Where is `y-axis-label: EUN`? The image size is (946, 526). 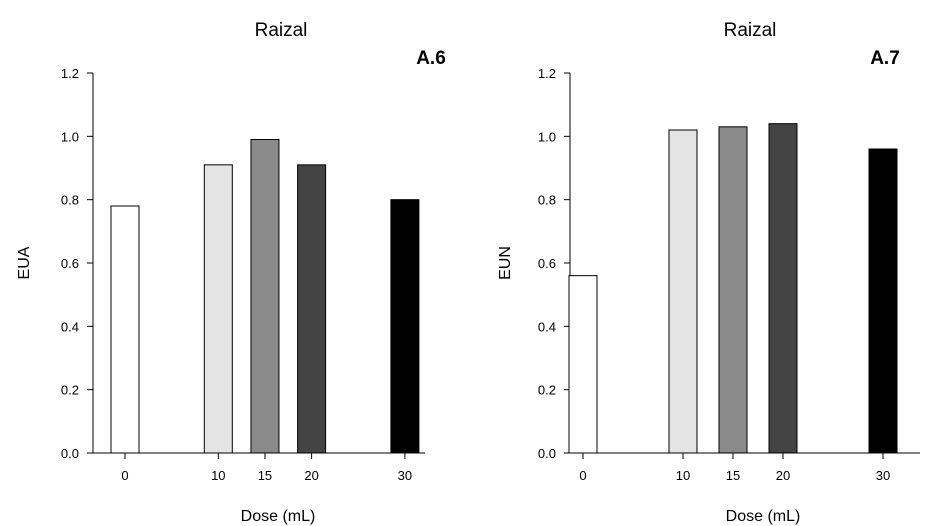
y-axis-label: EUN is located at coordinates (505, 263).